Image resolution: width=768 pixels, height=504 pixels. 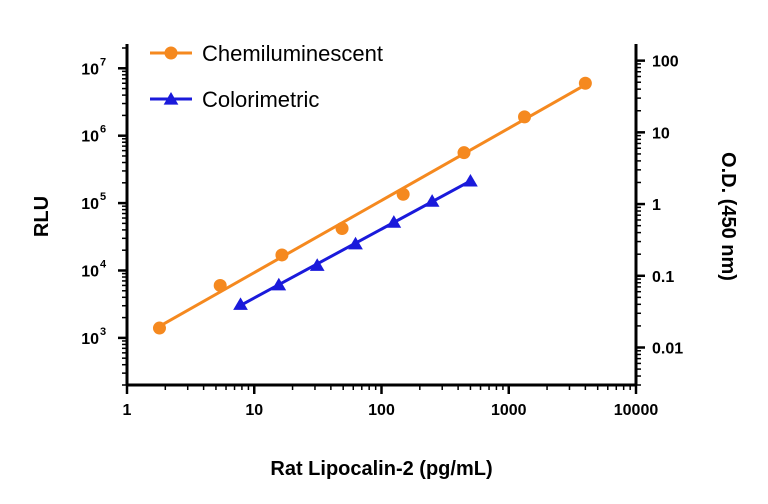 What do you see at coordinates (381, 469) in the screenshot?
I see `x-axis-title: Rat Lipocalin-2 (pg/mL)` at bounding box center [381, 469].